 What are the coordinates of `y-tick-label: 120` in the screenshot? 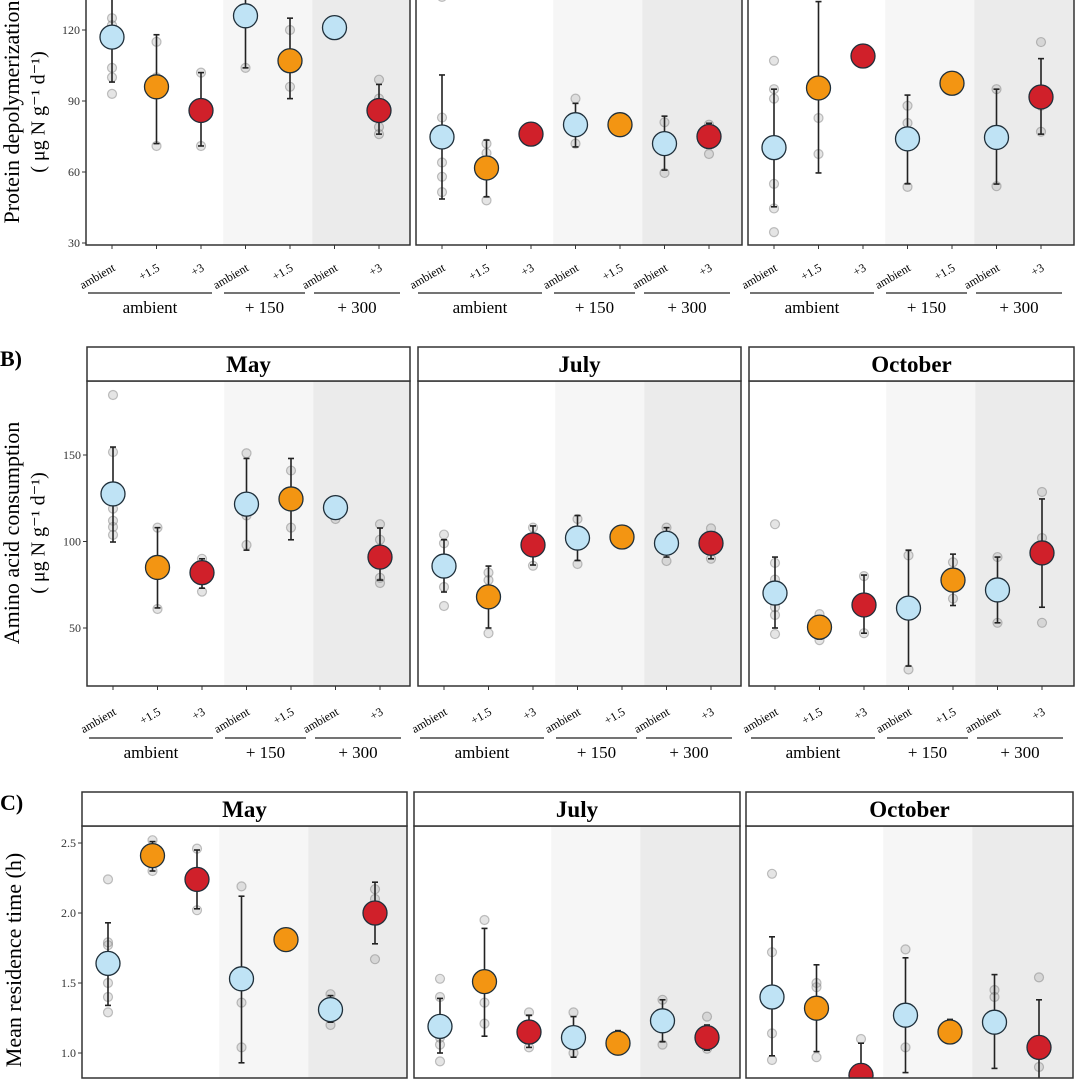 It's located at (71, 30).